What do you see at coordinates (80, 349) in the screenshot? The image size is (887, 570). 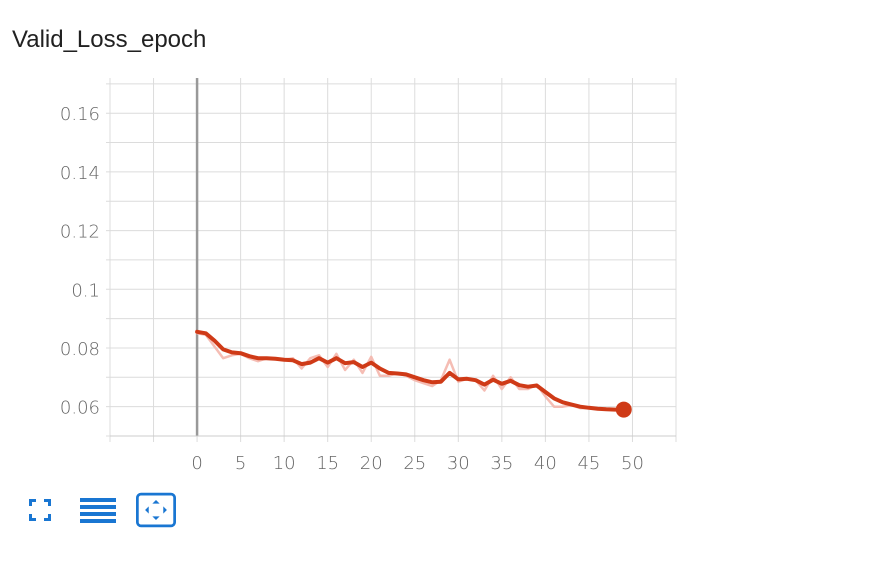 I see `y-tick-label: 0.08` at bounding box center [80, 349].